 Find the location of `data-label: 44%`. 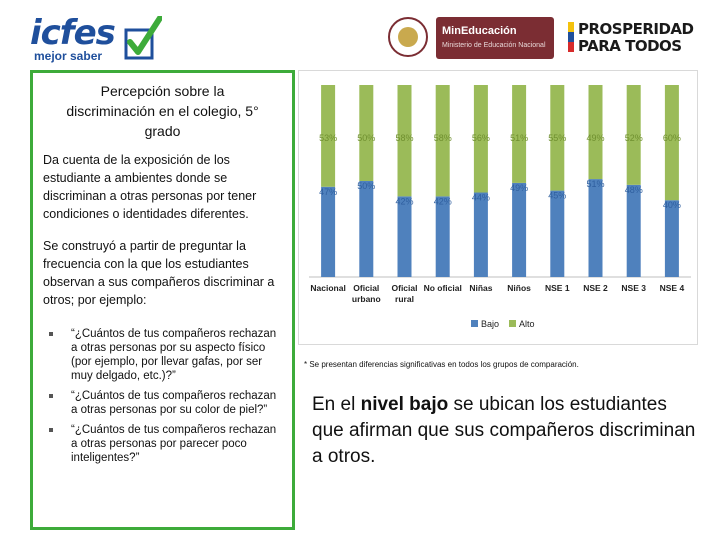

data-label: 44% is located at coordinates (481, 198).